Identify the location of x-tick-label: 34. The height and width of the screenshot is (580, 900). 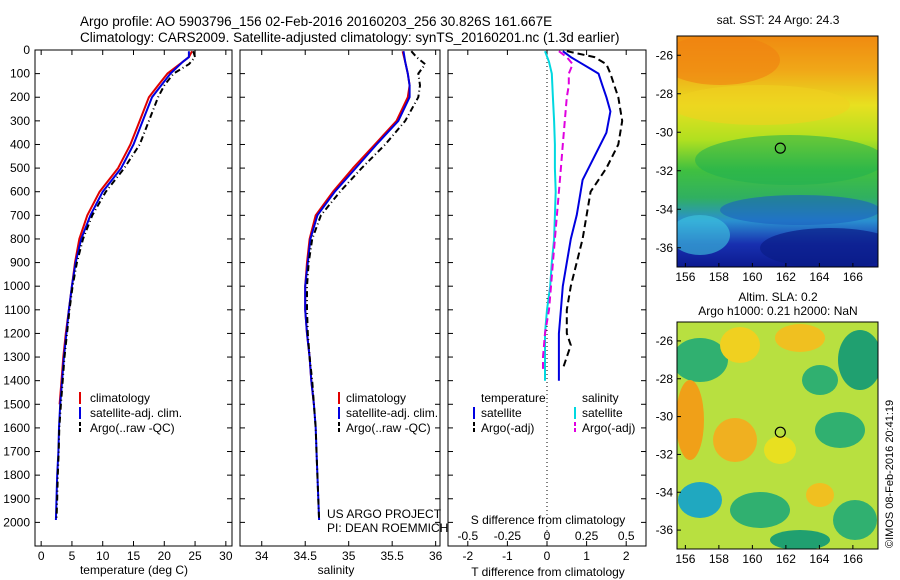
(262, 556).